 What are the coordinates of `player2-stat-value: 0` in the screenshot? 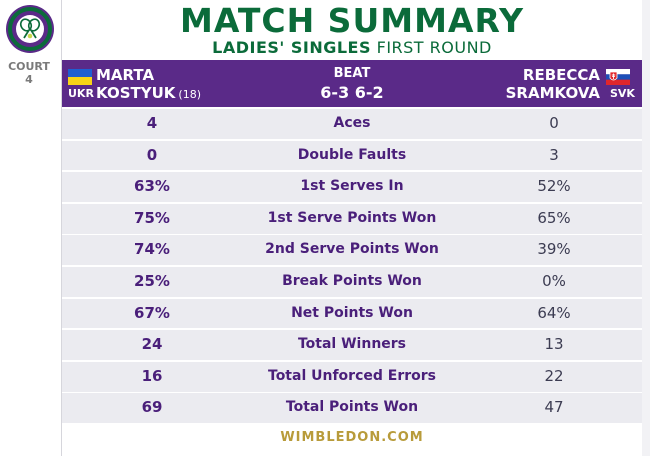 It's located at (554, 123).